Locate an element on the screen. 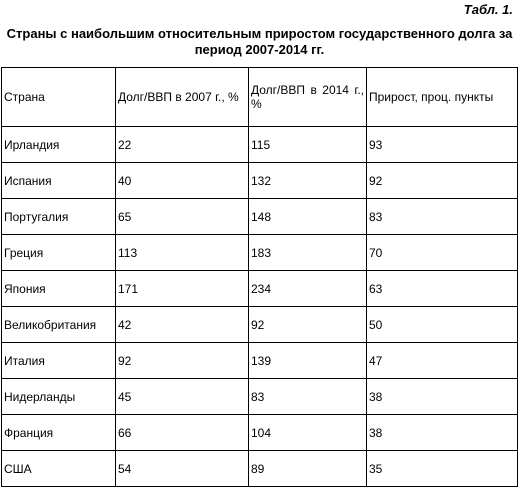  cell-debt-2014: 89 is located at coordinates (307, 468).